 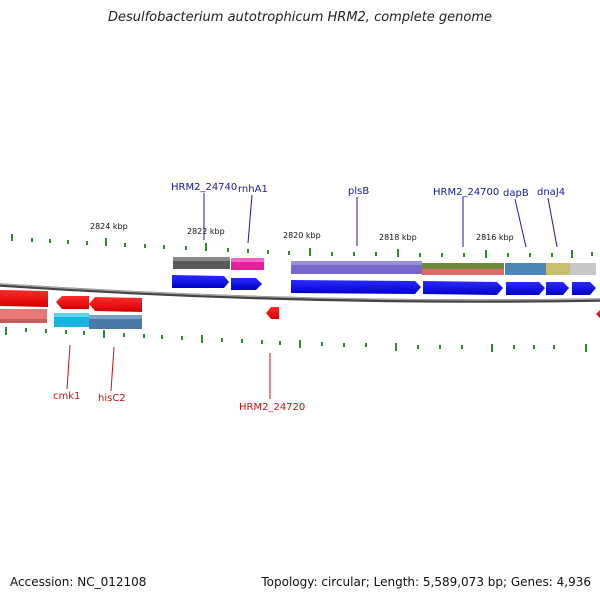 I want to click on scale-label: 2824 kbp, so click(x=109, y=226).